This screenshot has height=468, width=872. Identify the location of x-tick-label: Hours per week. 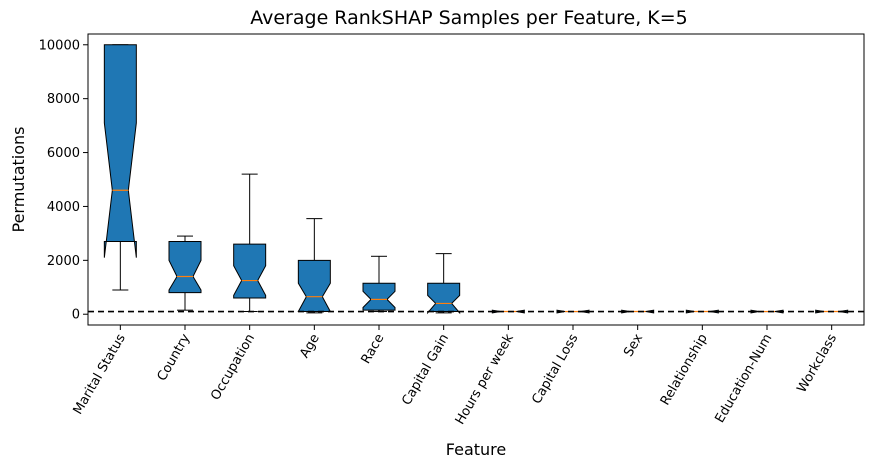
(485, 379).